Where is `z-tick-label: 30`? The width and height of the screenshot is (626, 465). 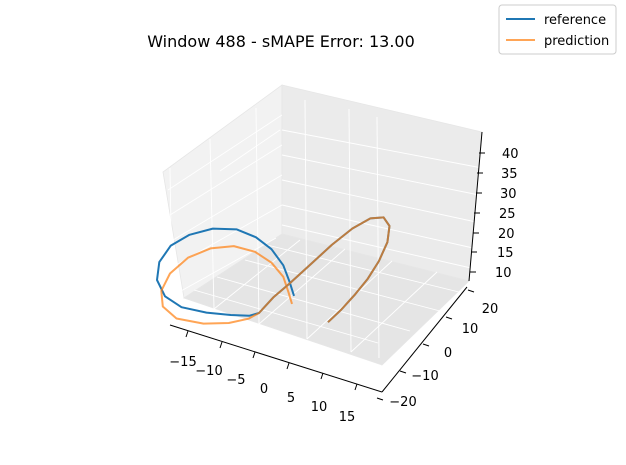
z-tick-label: 30 is located at coordinates (508, 194).